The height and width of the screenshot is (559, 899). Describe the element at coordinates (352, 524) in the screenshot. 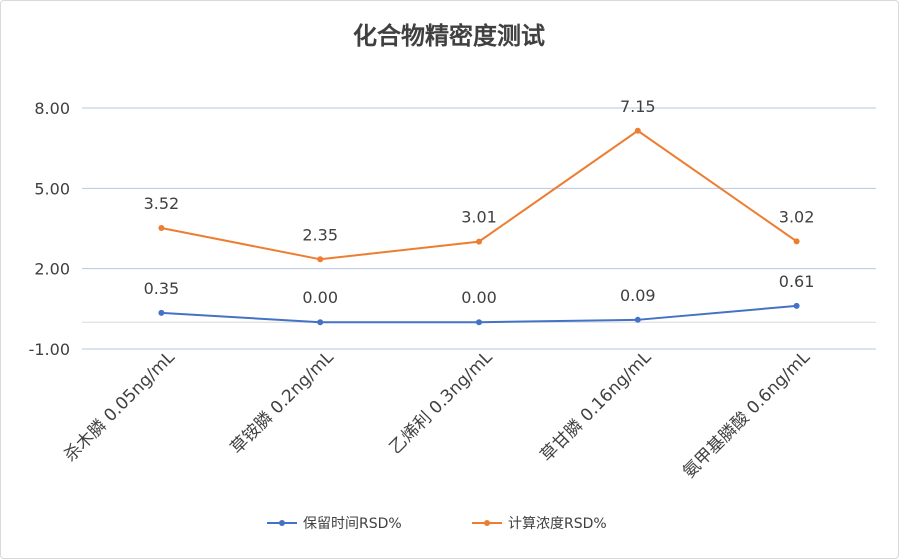

I see `legend-label: 保留时间RSD%` at that location.